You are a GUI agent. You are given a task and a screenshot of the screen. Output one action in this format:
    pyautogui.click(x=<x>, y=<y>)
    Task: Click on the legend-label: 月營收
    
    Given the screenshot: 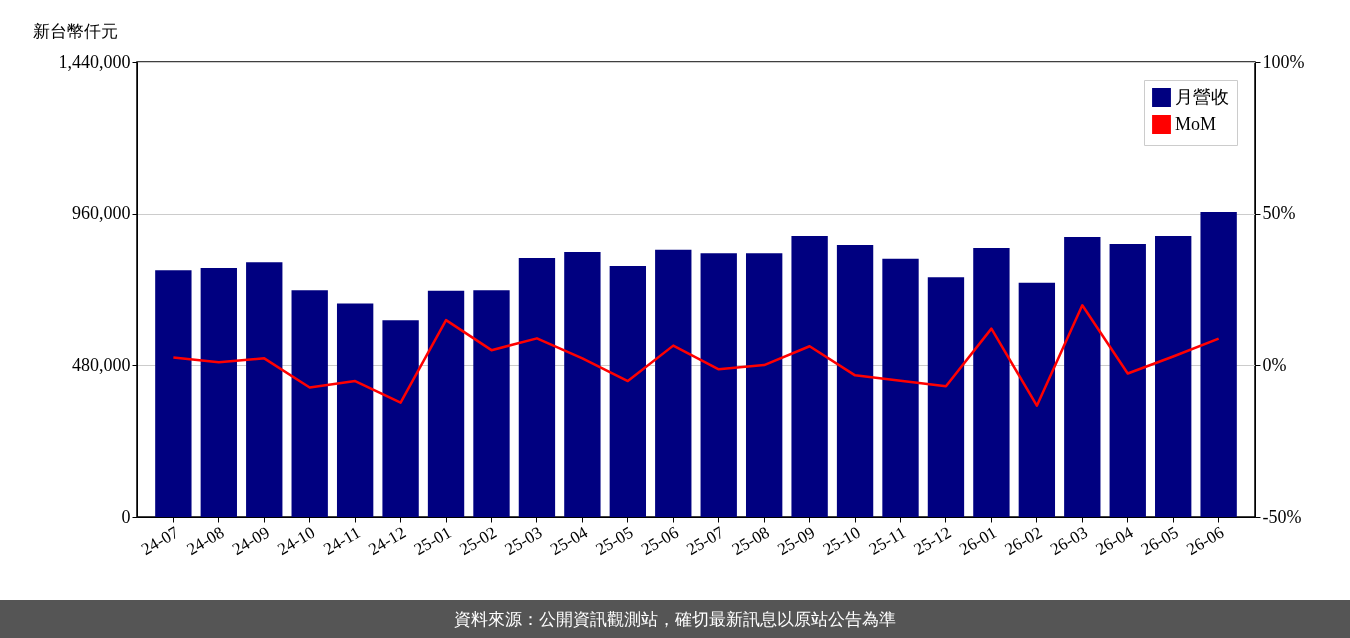 What is the action you would take?
    pyautogui.click(x=1202, y=96)
    